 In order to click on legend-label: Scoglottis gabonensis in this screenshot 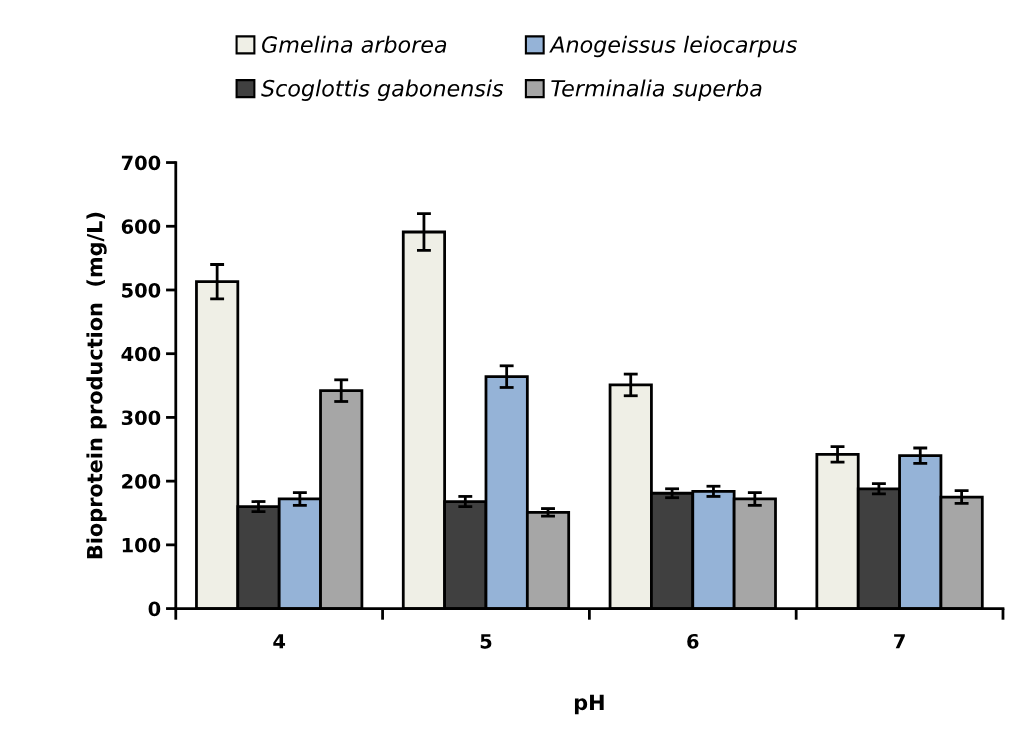, I will do `click(382, 90)`.